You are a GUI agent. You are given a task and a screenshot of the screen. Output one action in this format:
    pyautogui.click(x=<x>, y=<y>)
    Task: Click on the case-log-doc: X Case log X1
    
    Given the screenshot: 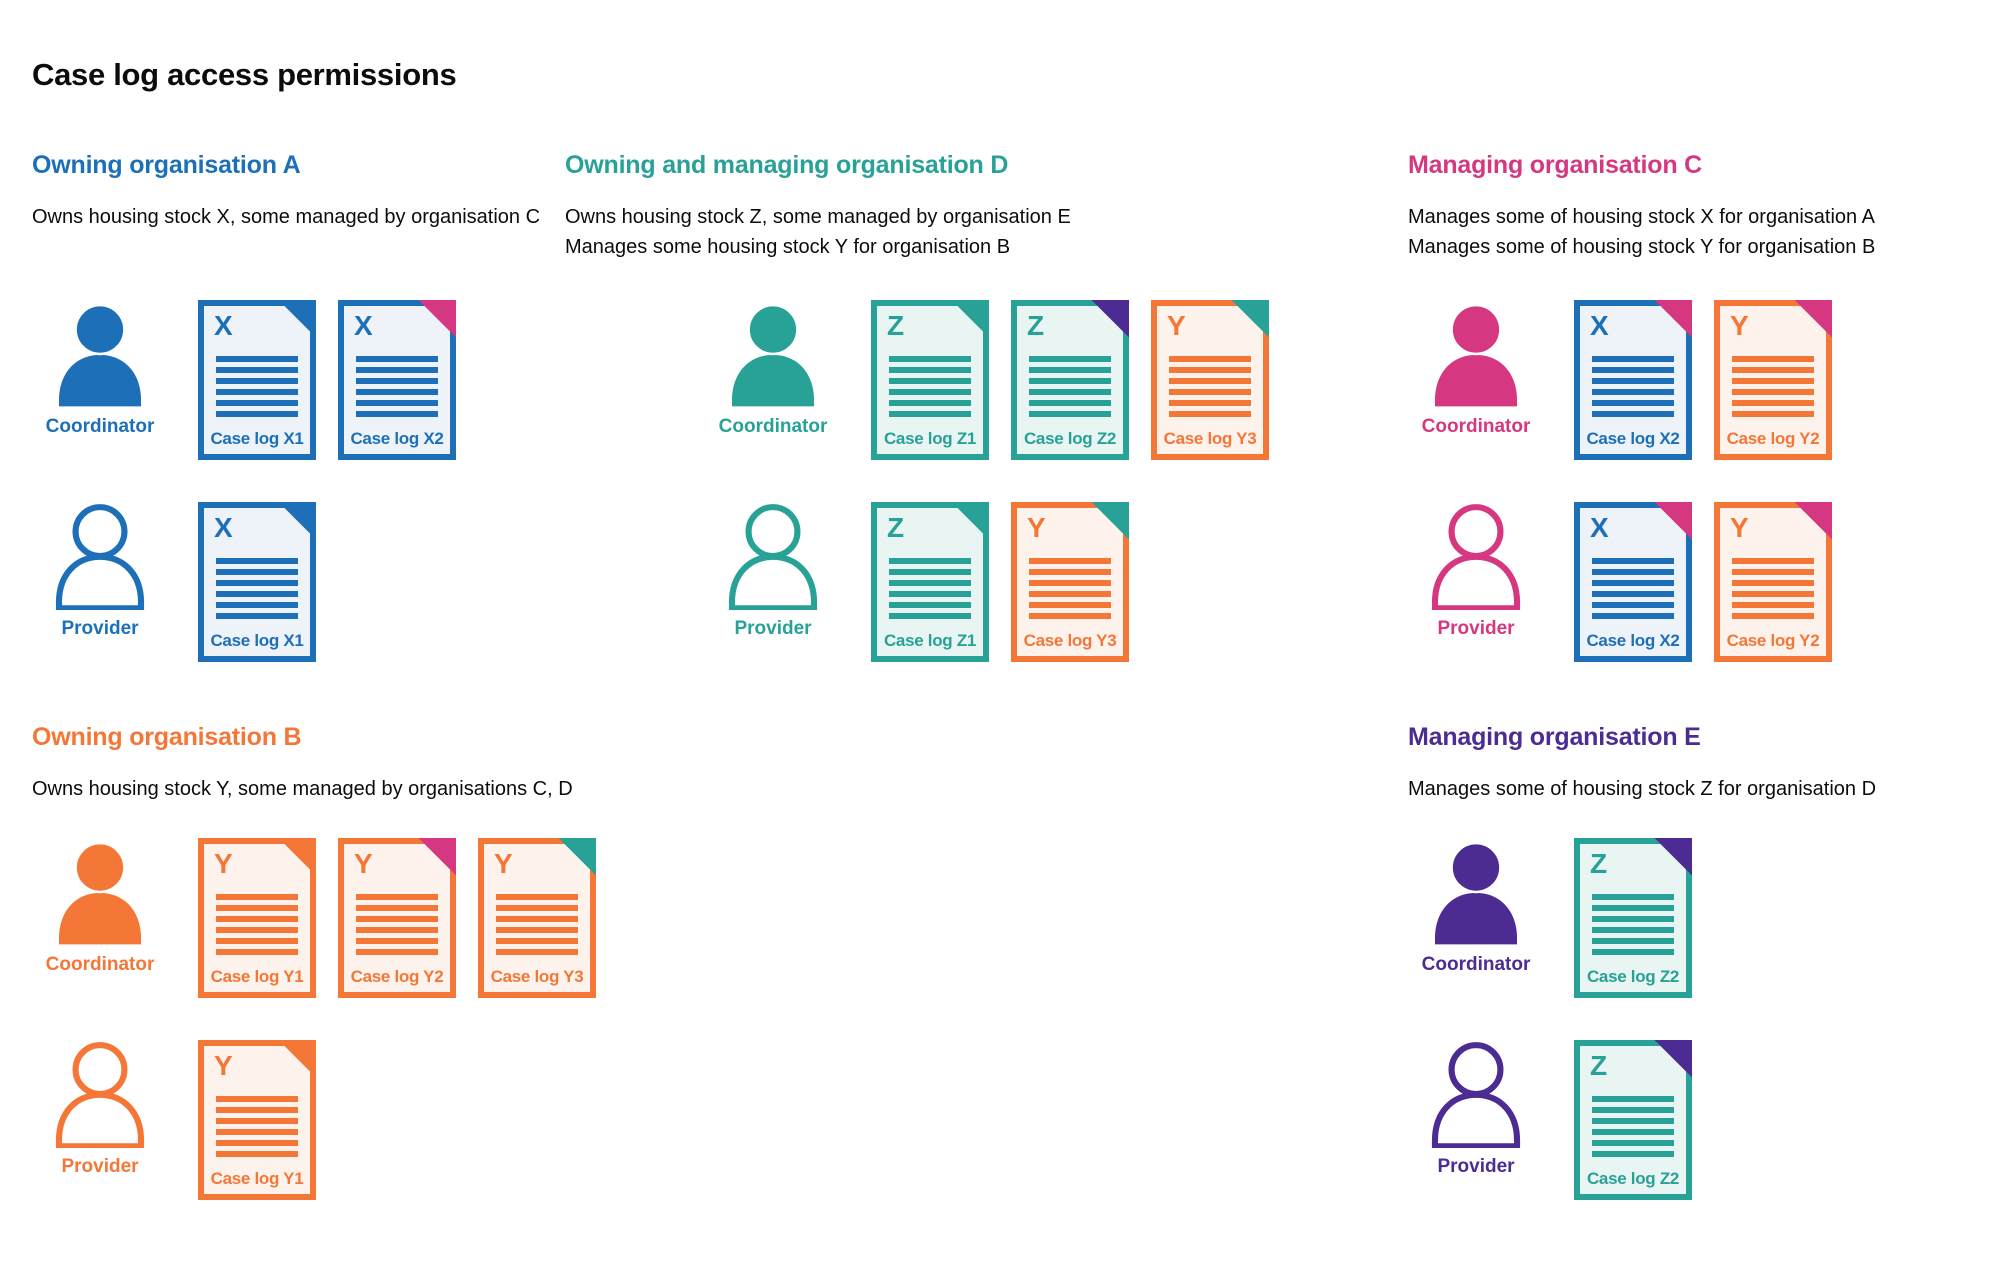 What is the action you would take?
    pyautogui.click(x=257, y=581)
    